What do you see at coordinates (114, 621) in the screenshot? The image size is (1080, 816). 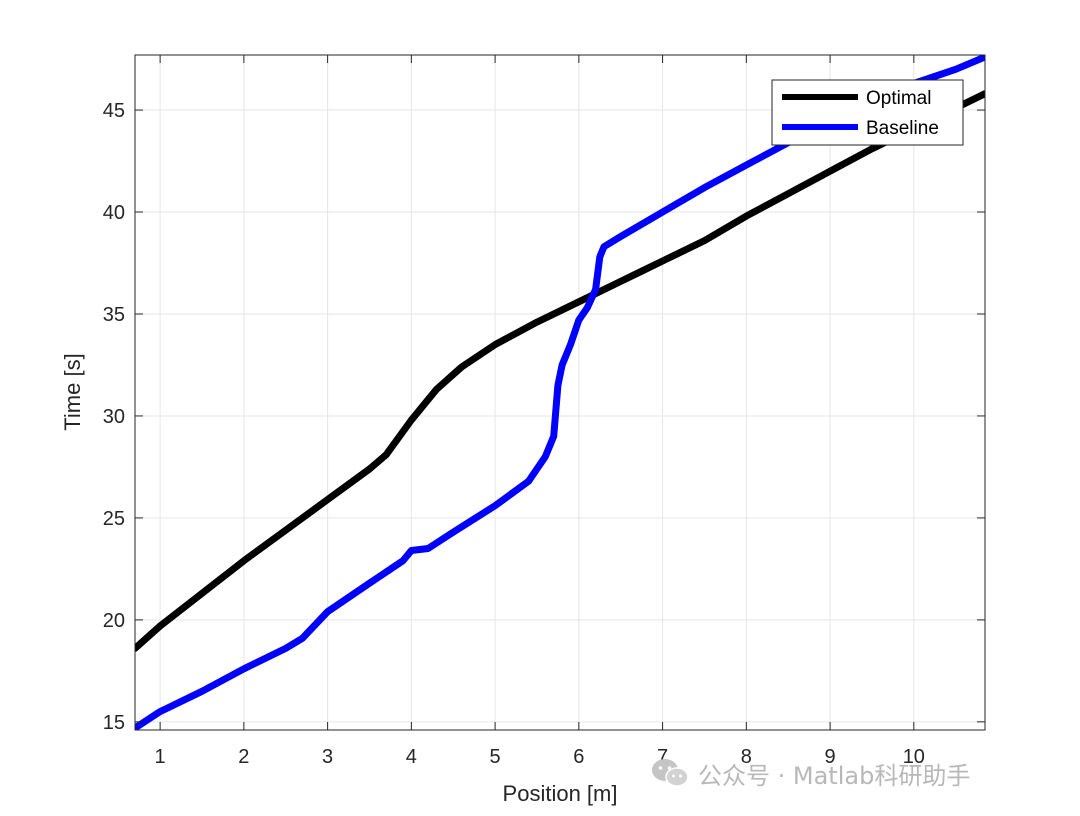 I see `y-tick-label: 20` at bounding box center [114, 621].